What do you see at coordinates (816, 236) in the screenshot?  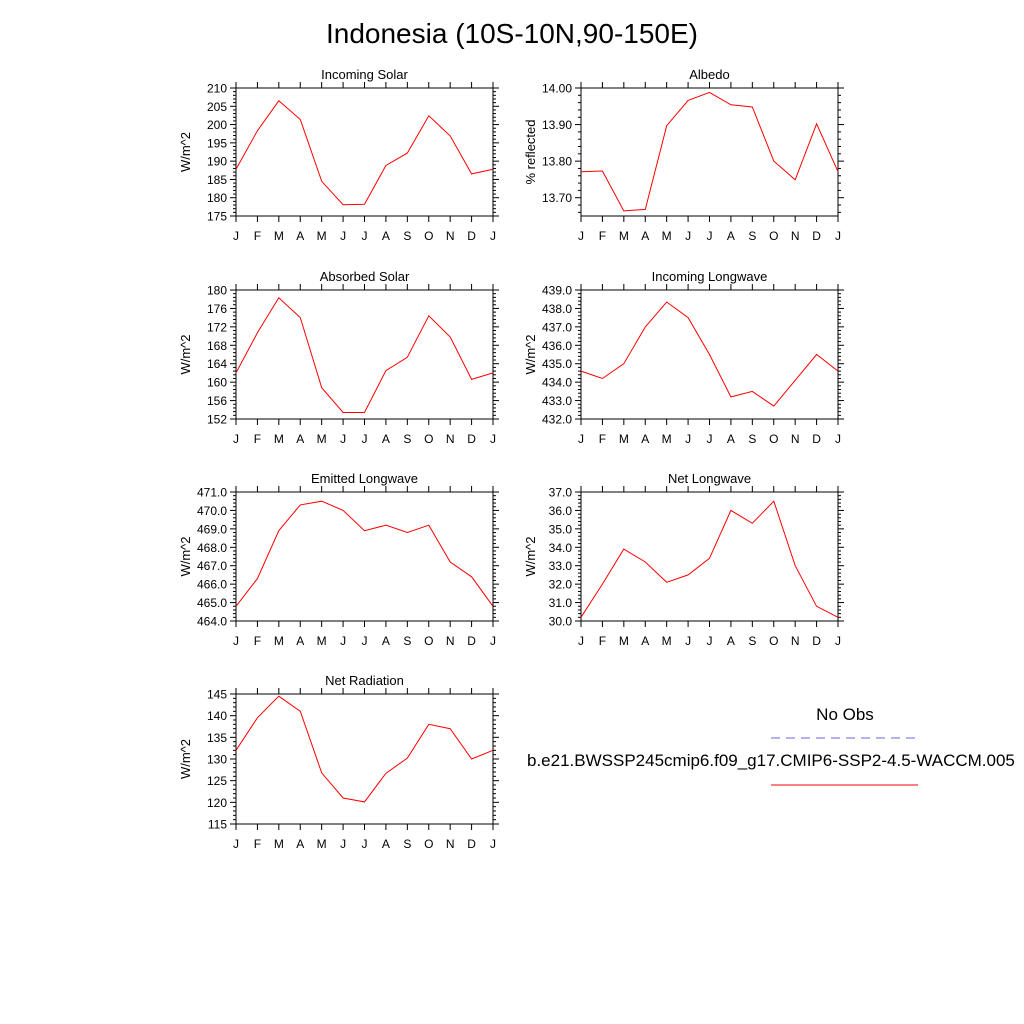 I see `albedo-xtick-label: D` at bounding box center [816, 236].